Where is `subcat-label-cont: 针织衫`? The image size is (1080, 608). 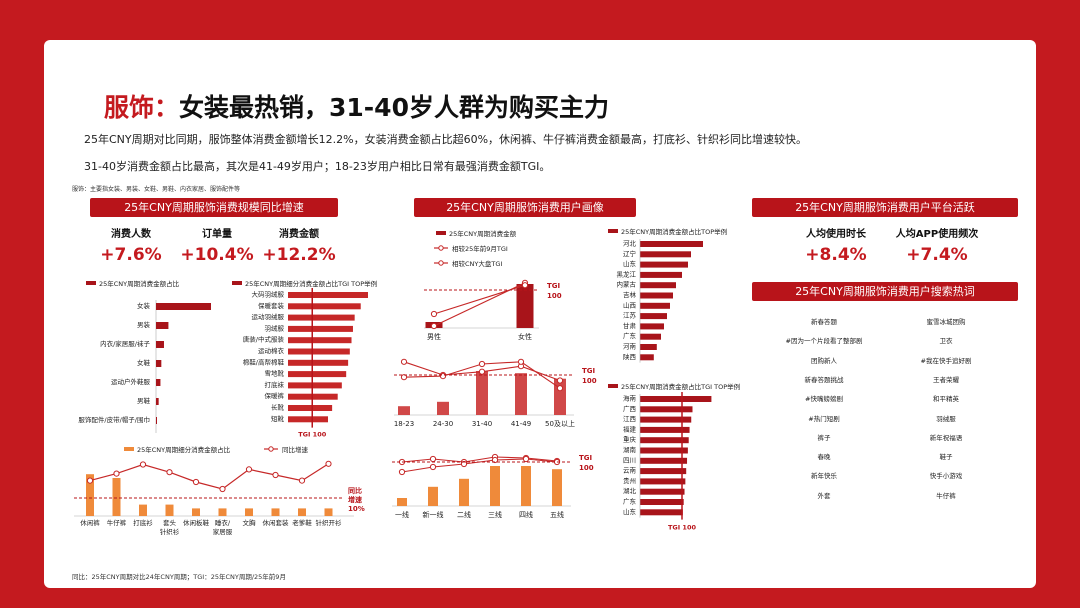
subcat-label-cont: 针织衫 is located at coordinates (170, 531).